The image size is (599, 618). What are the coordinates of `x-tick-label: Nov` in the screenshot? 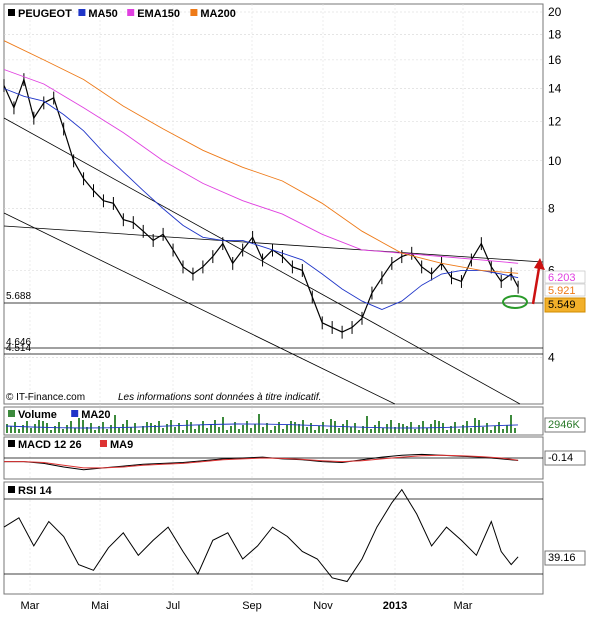 It's located at (323, 606).